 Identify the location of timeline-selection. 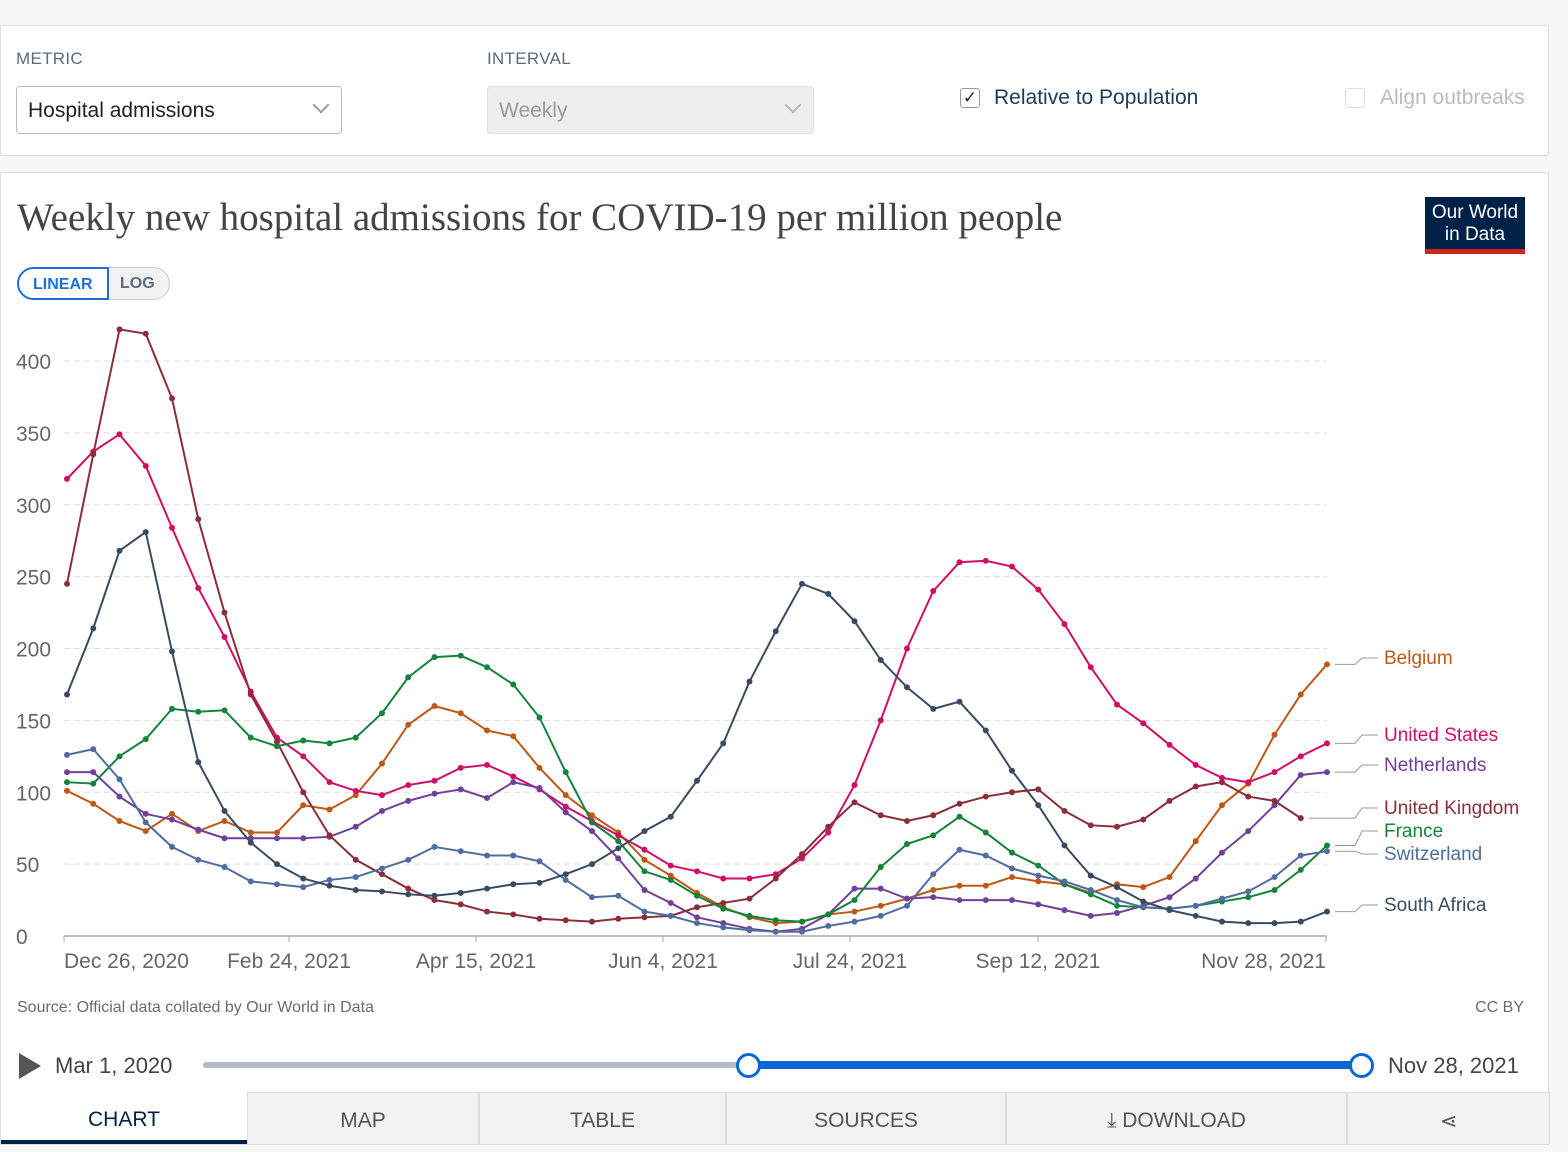
(1055, 1065).